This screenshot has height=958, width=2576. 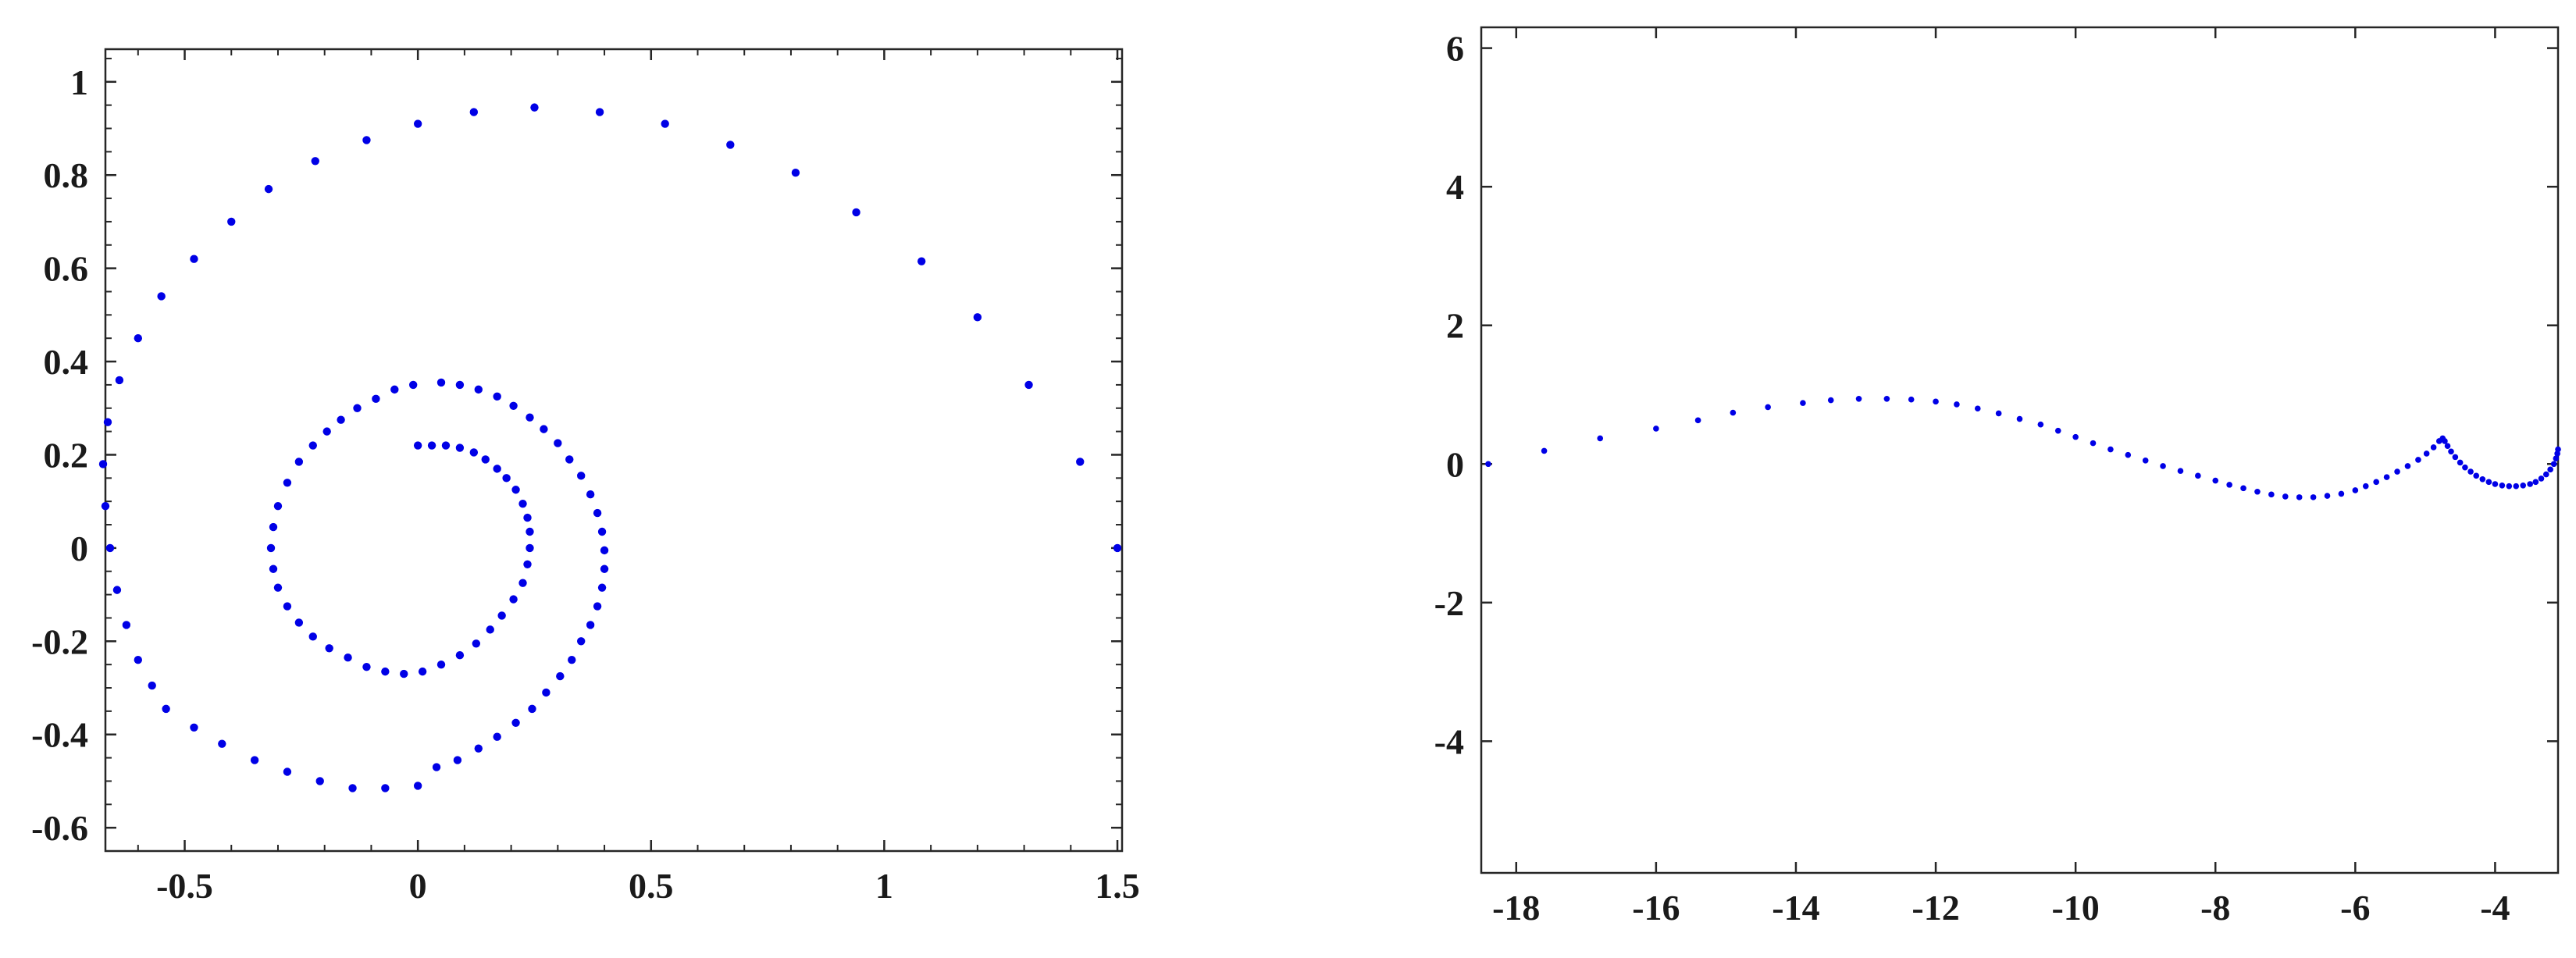 What do you see at coordinates (1796, 908) in the screenshot?
I see `x-tick-label-m14: -14` at bounding box center [1796, 908].